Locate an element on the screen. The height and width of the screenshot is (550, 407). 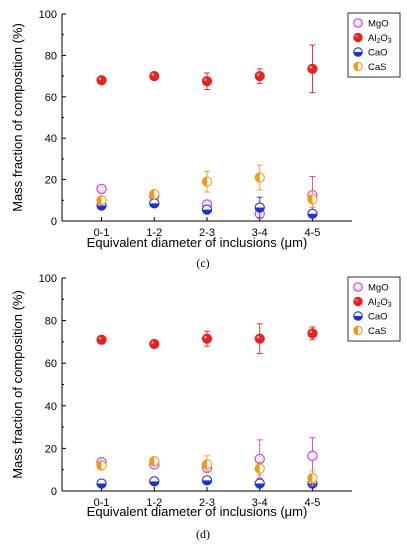
panel-label: (d) is located at coordinates (203, 534).